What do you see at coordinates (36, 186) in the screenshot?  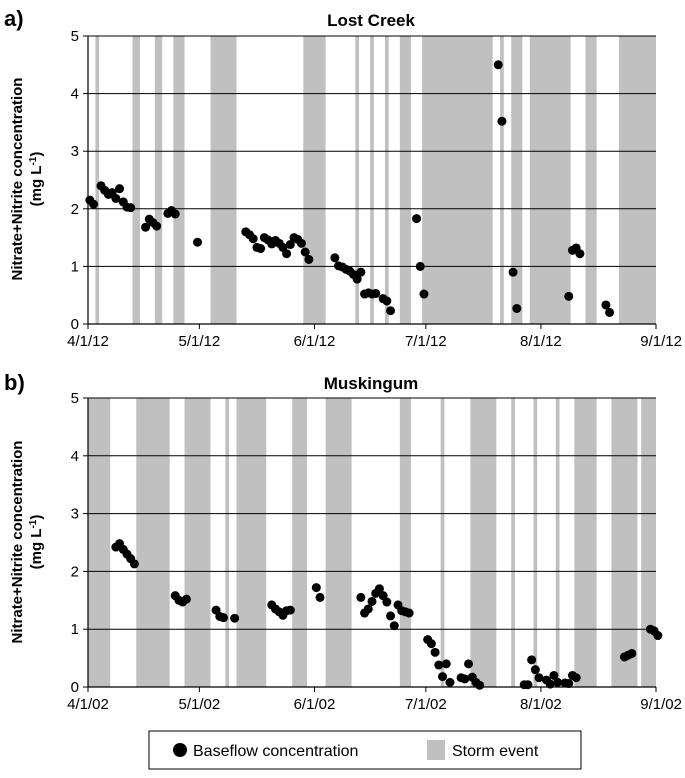 I see `y-axis-unit: (mg L` at bounding box center [36, 186].